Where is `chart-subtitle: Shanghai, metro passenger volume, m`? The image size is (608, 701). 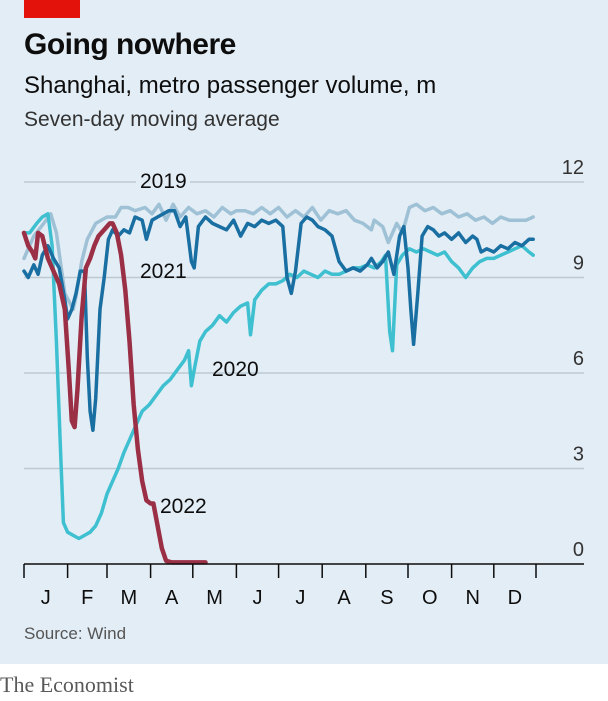 chart-subtitle: Shanghai, metro passenger volume, m is located at coordinates (230, 85).